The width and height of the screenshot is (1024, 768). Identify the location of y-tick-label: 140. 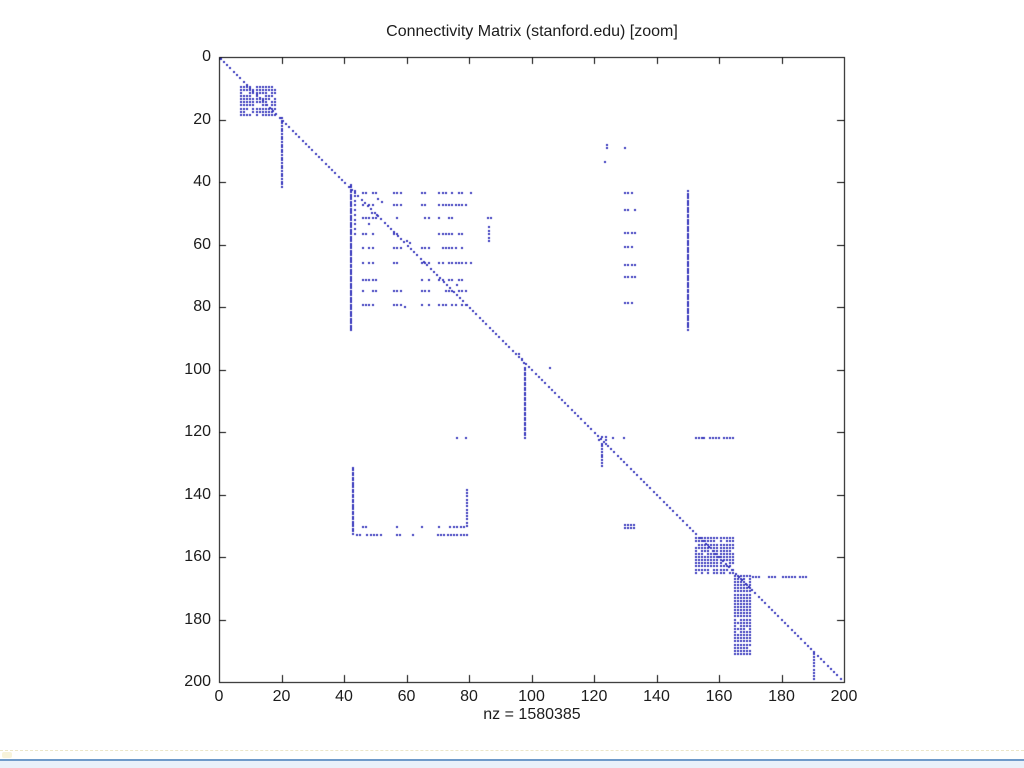
(197, 494).